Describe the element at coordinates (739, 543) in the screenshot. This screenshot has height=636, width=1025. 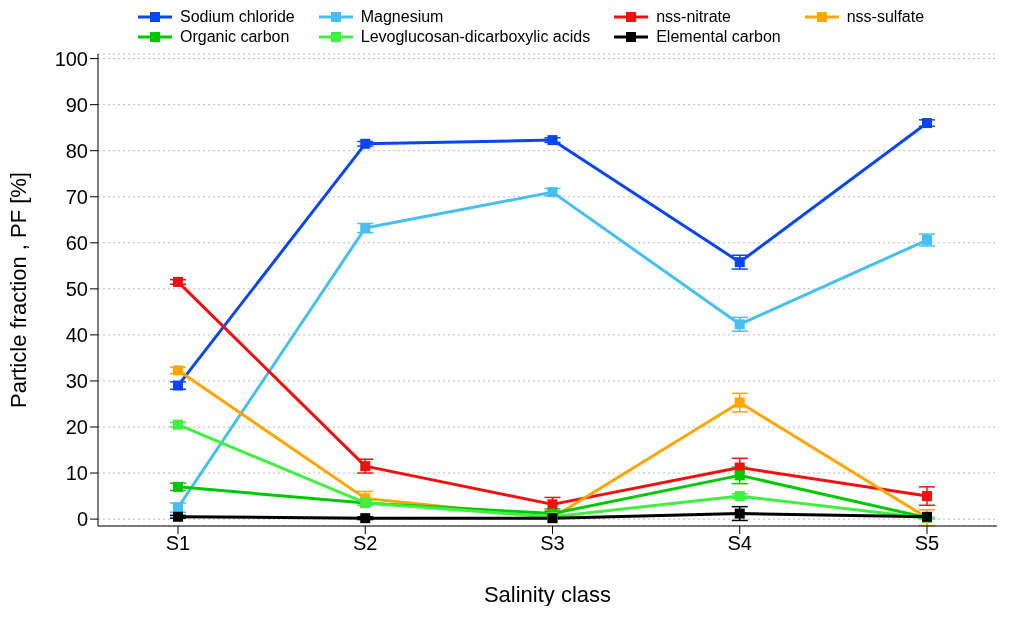
I see `x-tick-label: S4` at that location.